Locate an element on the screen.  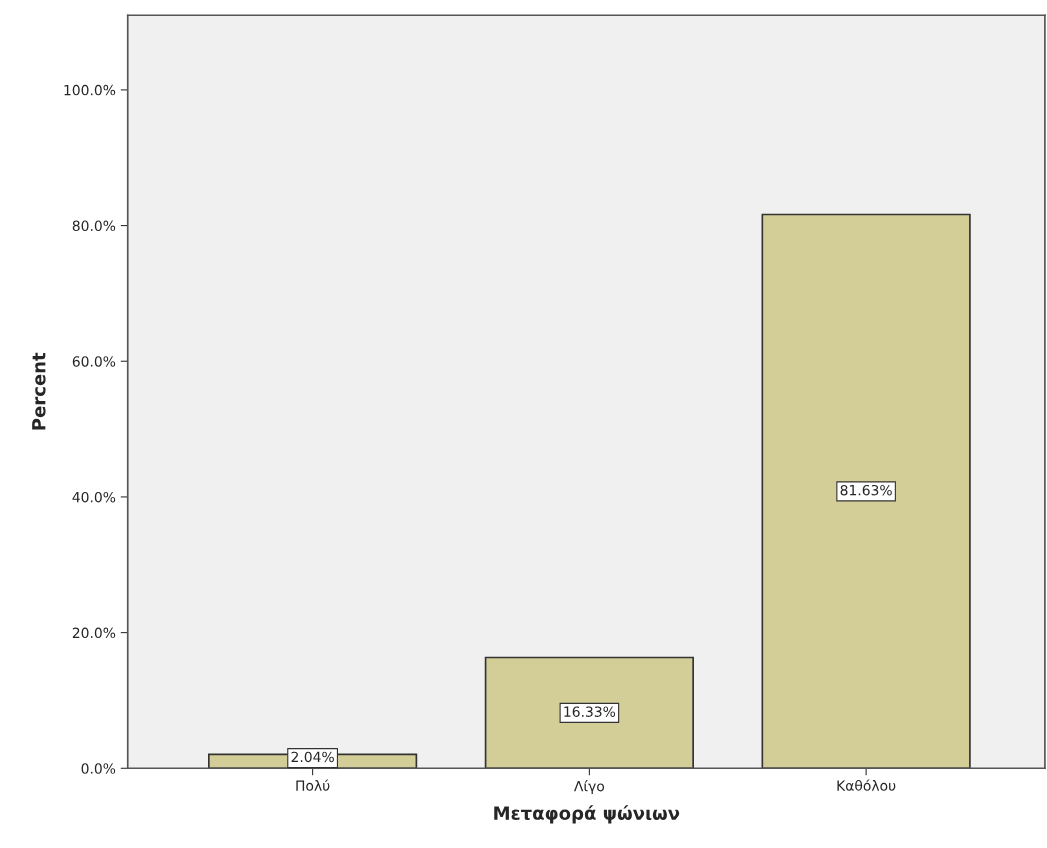
y-tick-label: 100.0% is located at coordinates (90, 90).